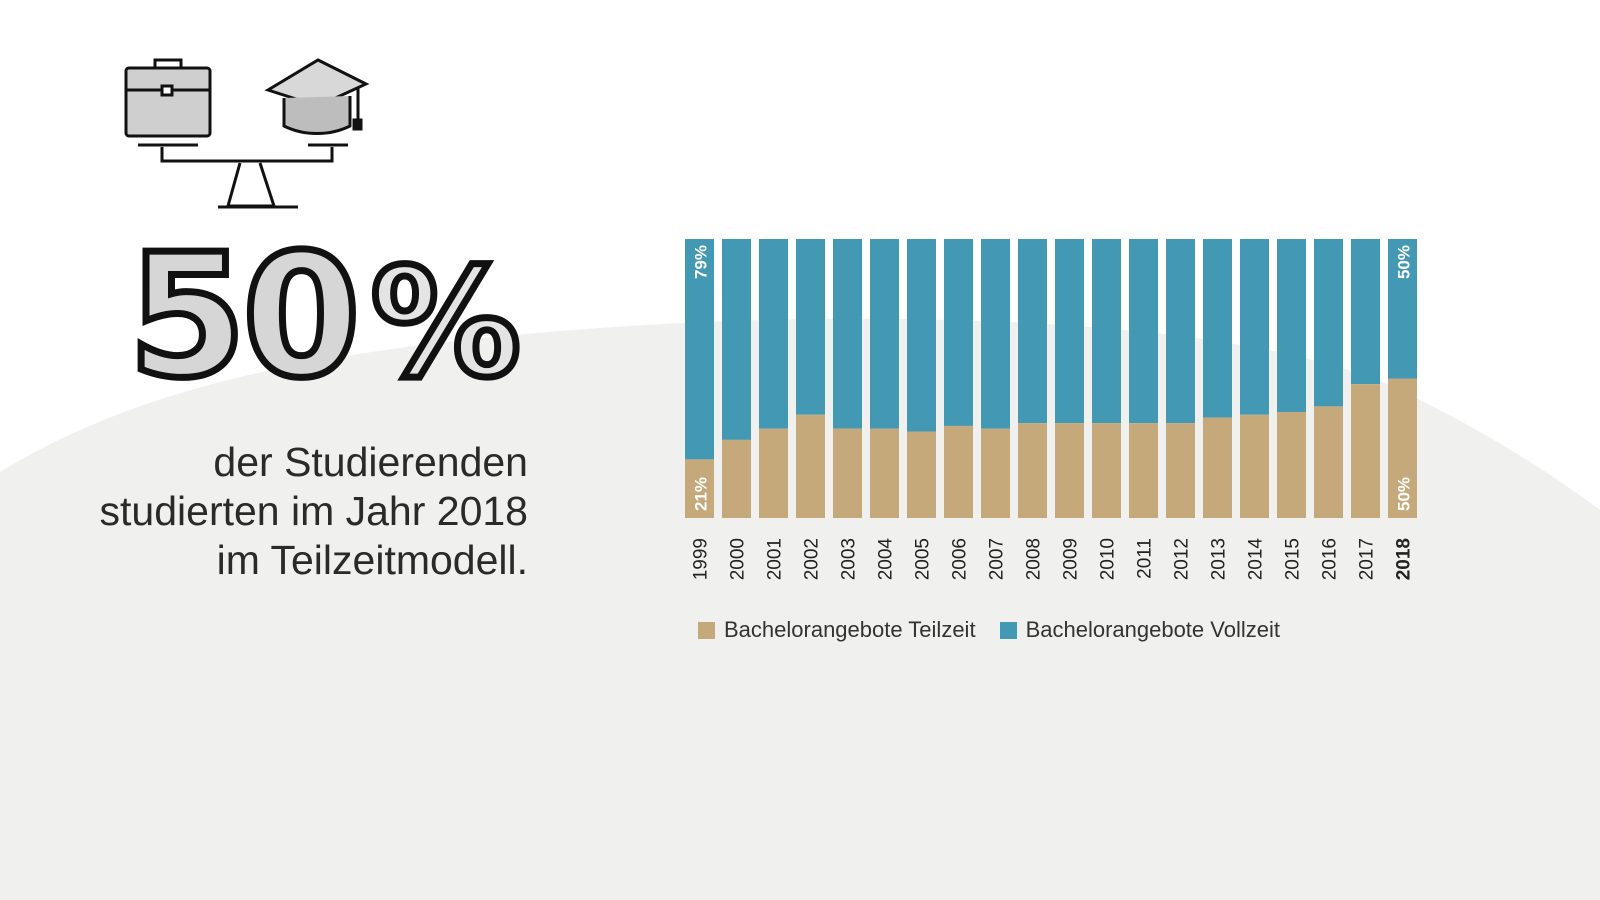  What do you see at coordinates (1143, 331) in the screenshot?
I see `bar-vollzeit-2011` at bounding box center [1143, 331].